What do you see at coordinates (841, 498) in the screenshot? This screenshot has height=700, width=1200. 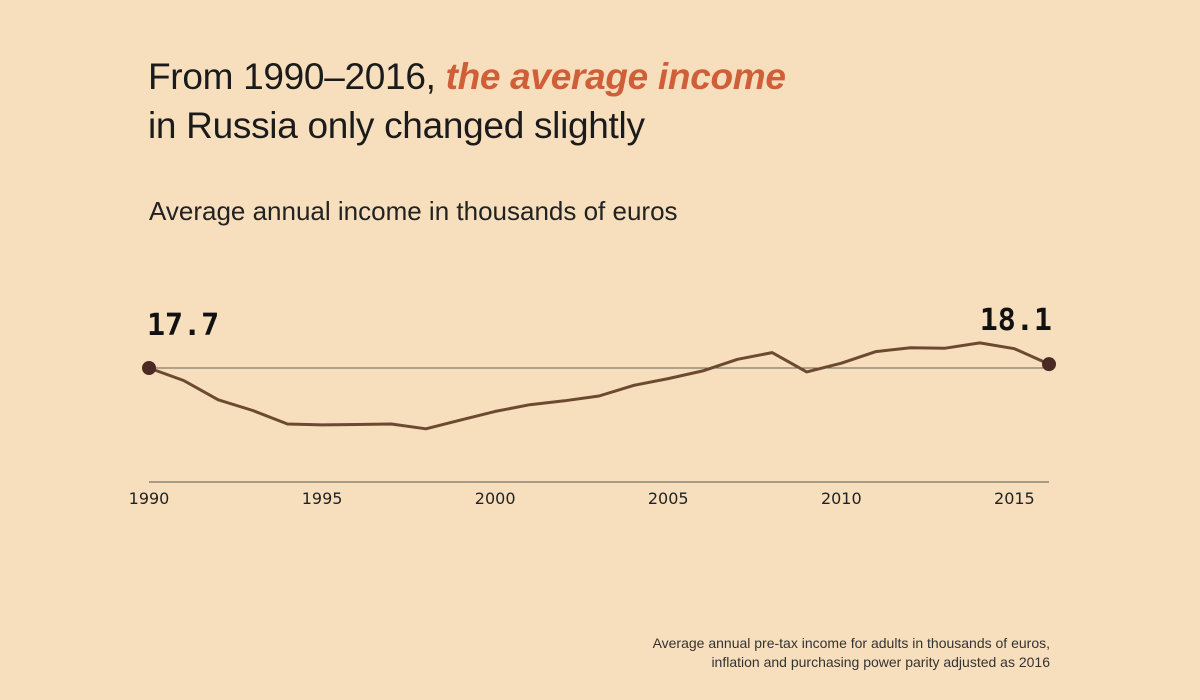 I see `x-tick-label: 2010` at bounding box center [841, 498].